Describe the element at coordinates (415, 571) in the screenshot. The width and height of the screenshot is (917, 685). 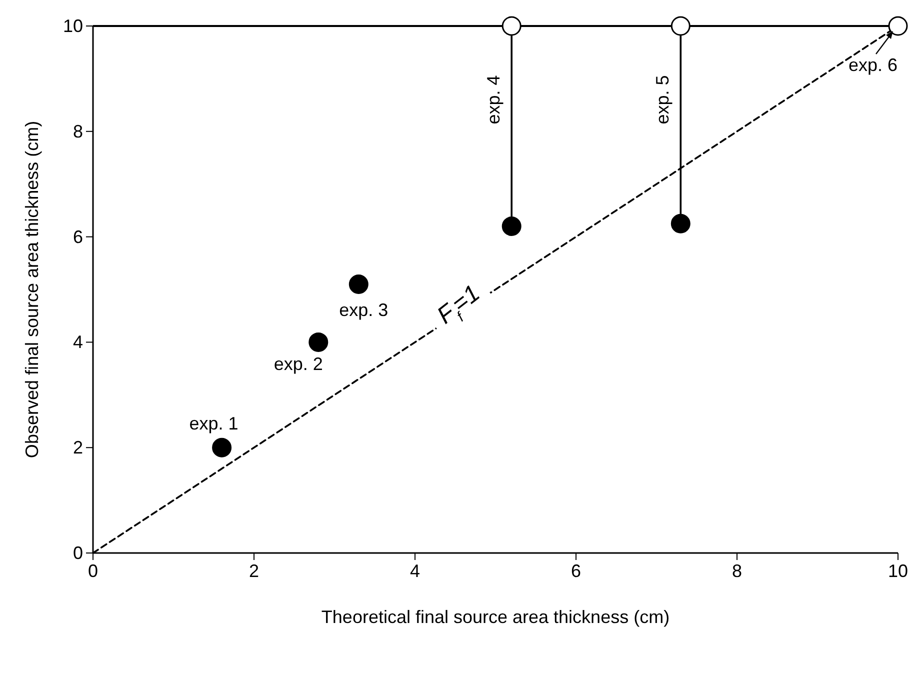
I see `x-tick-label: 4` at that location.